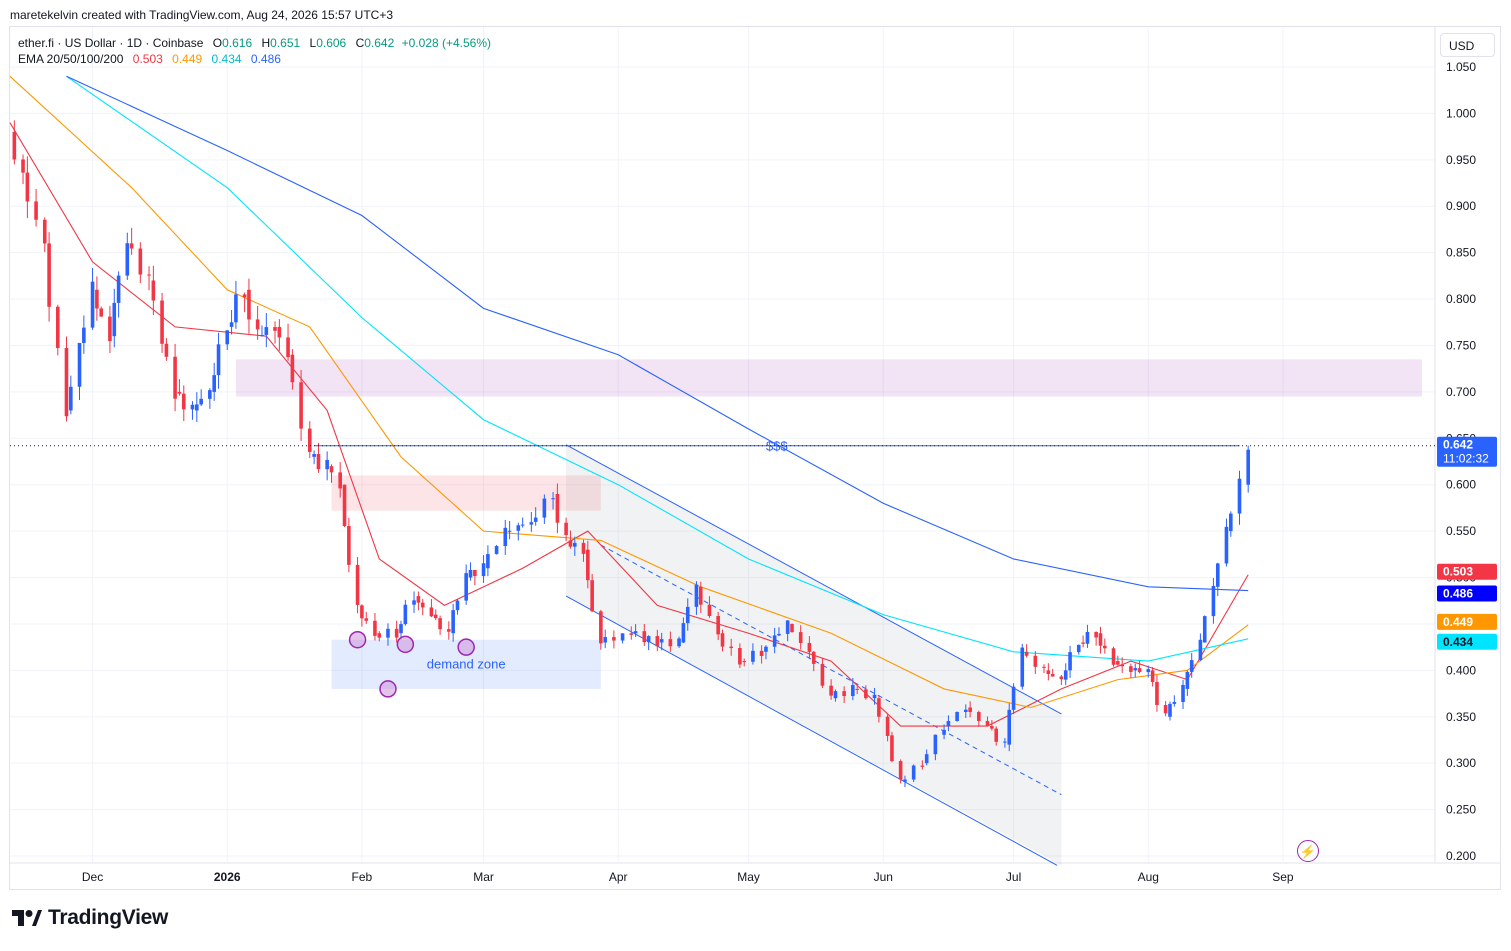  What do you see at coordinates (1467, 45) in the screenshot?
I see `currency-button: USD` at bounding box center [1467, 45].